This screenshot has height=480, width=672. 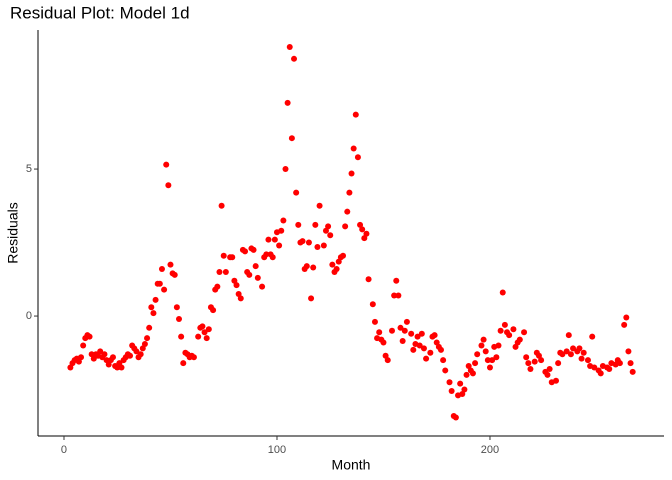 What do you see at coordinates (29, 169) in the screenshot?
I see `y-tick-label: 5` at bounding box center [29, 169].